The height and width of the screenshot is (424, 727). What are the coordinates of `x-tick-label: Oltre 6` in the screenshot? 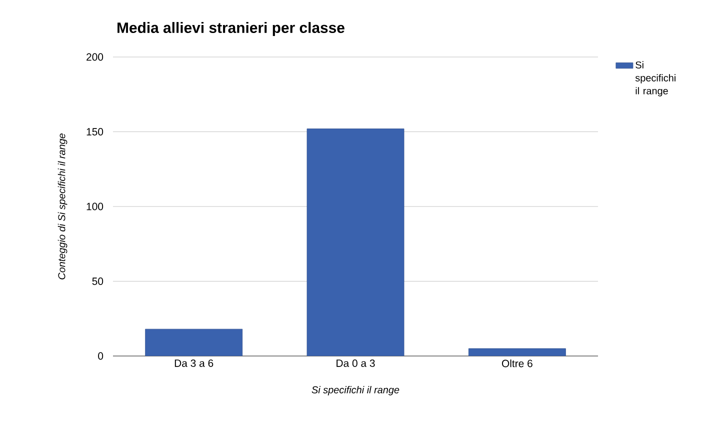 It's located at (517, 364).